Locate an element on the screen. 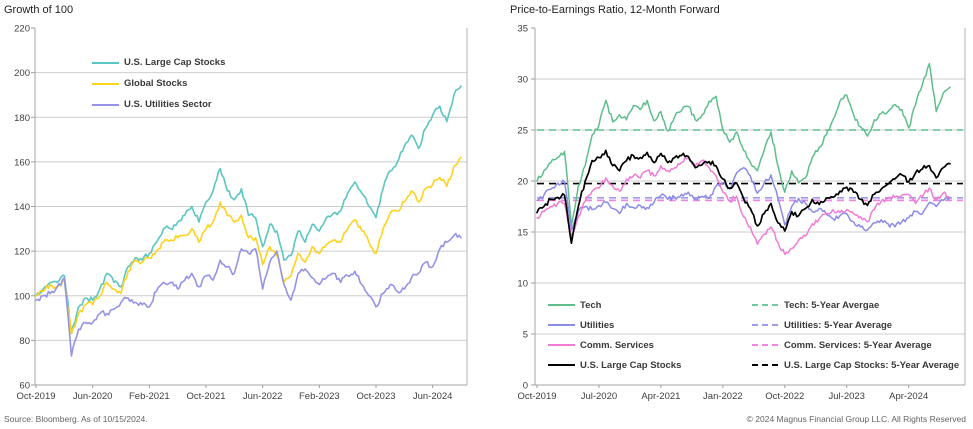  legend-item-utilities: Utilities is located at coordinates (614, 325).